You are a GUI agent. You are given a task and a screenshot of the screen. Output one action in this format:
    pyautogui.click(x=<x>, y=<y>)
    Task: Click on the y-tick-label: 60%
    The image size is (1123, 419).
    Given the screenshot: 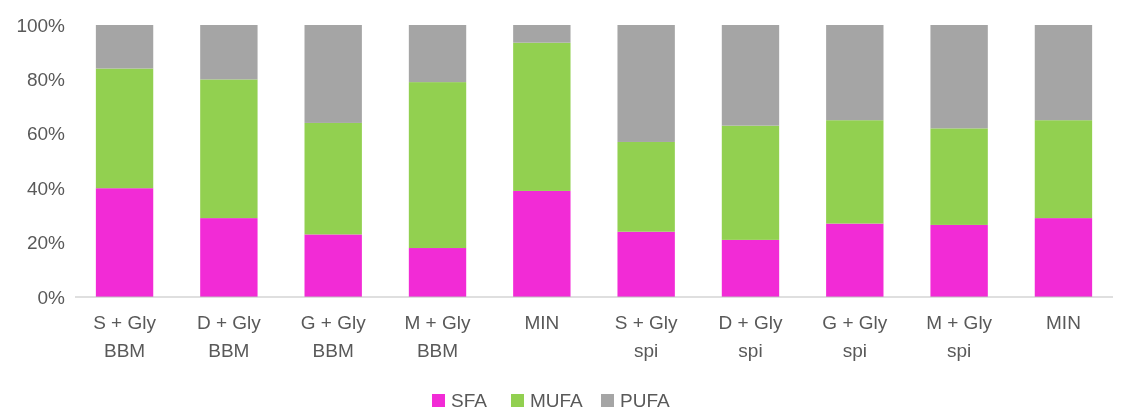 What is the action you would take?
    pyautogui.click(x=46, y=134)
    